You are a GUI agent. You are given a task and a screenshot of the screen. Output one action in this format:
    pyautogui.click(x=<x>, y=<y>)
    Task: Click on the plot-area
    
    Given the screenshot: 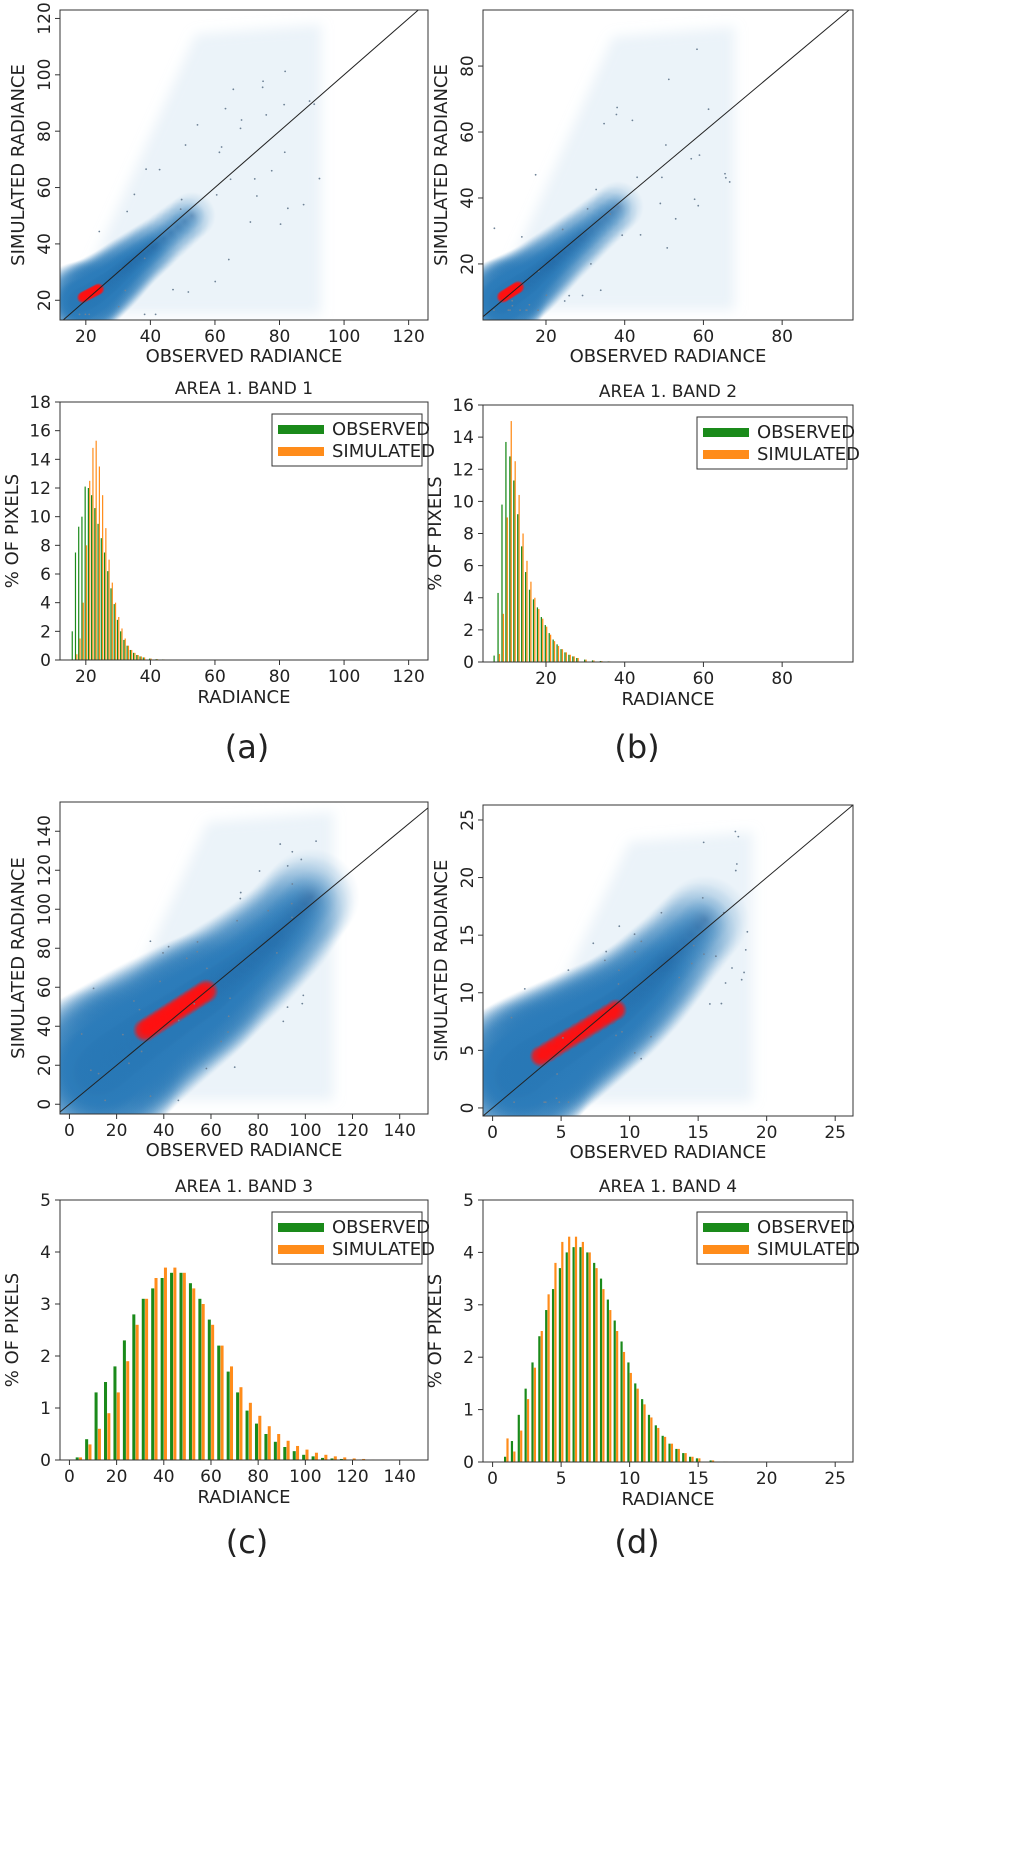 What is the action you would take?
    pyautogui.click(x=239, y=165)
    